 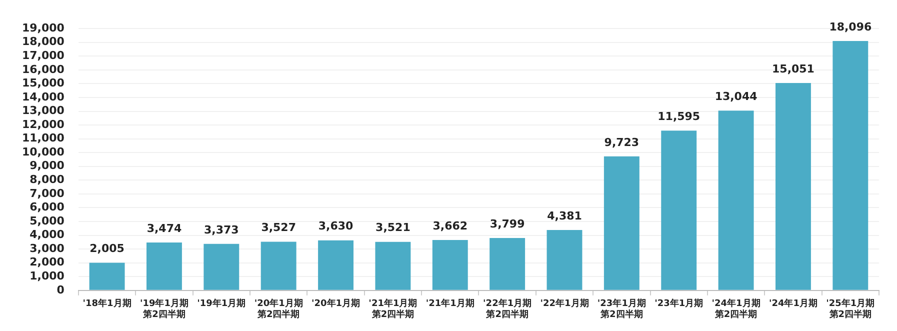 I want to click on x-tick-label: '19年1月期第2四半期, so click(x=164, y=309).